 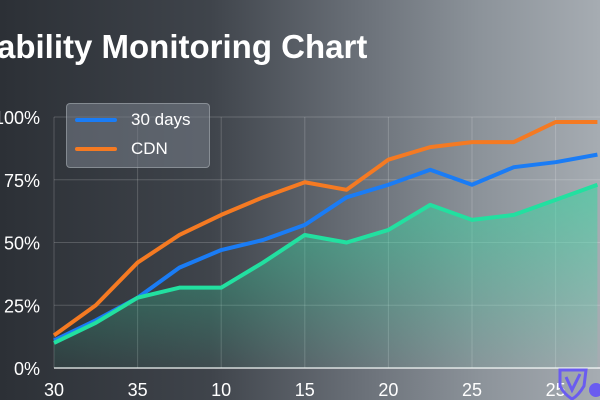 What do you see at coordinates (22, 181) in the screenshot?
I see `y-tick-label: 75%` at bounding box center [22, 181].